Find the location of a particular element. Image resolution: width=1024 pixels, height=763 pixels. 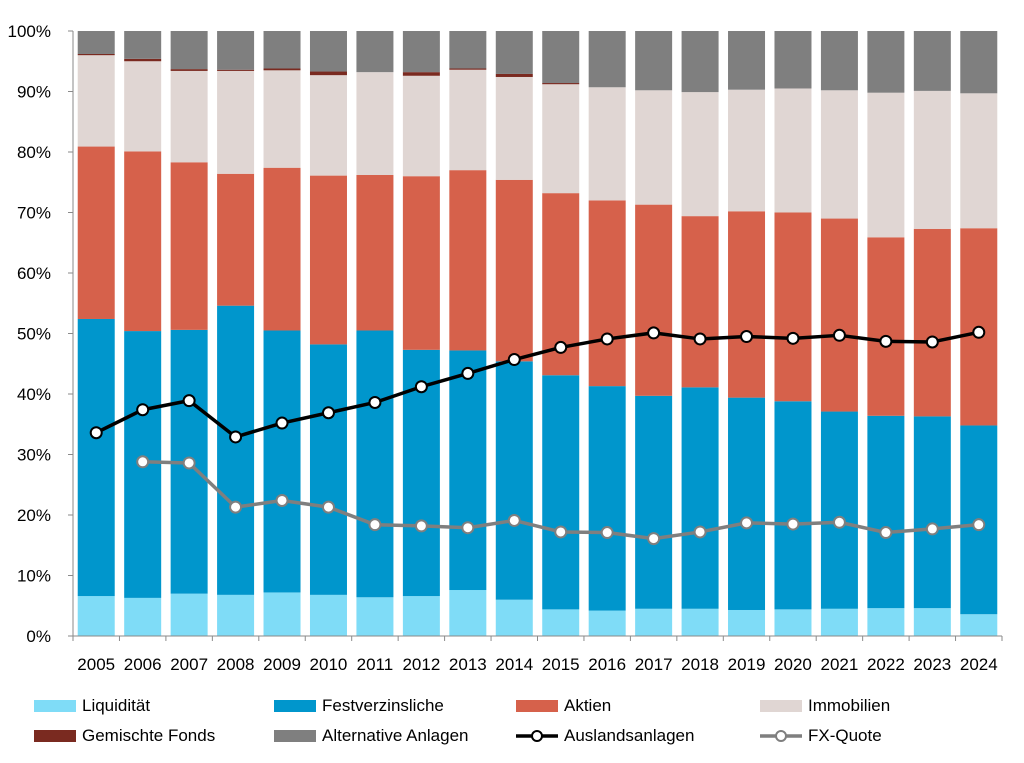

line-point-auslandsanlagen-2016 is located at coordinates (607, 339).